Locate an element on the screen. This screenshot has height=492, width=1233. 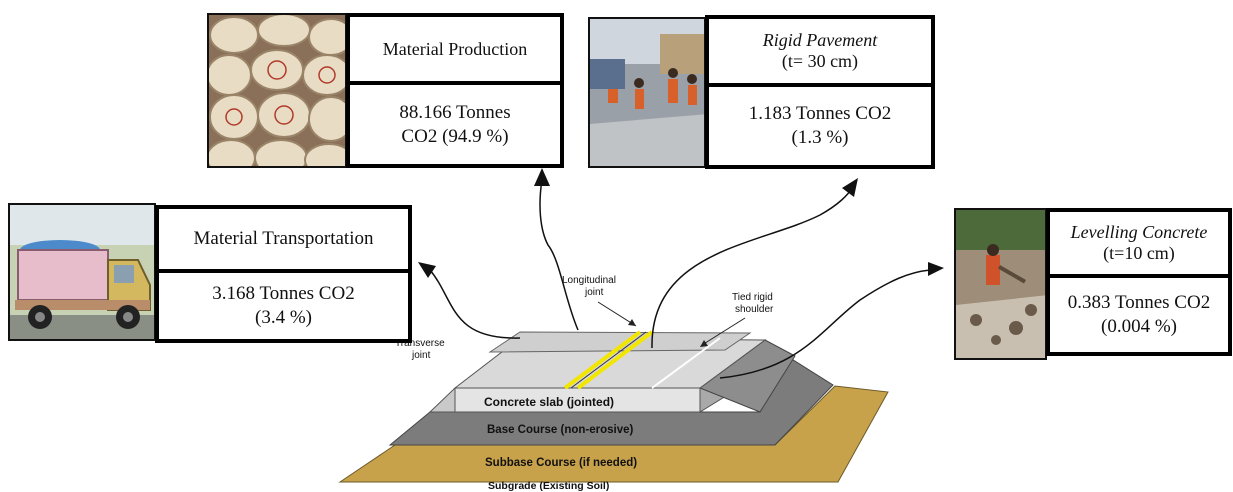
workers-paving-image is located at coordinates (647, 92).